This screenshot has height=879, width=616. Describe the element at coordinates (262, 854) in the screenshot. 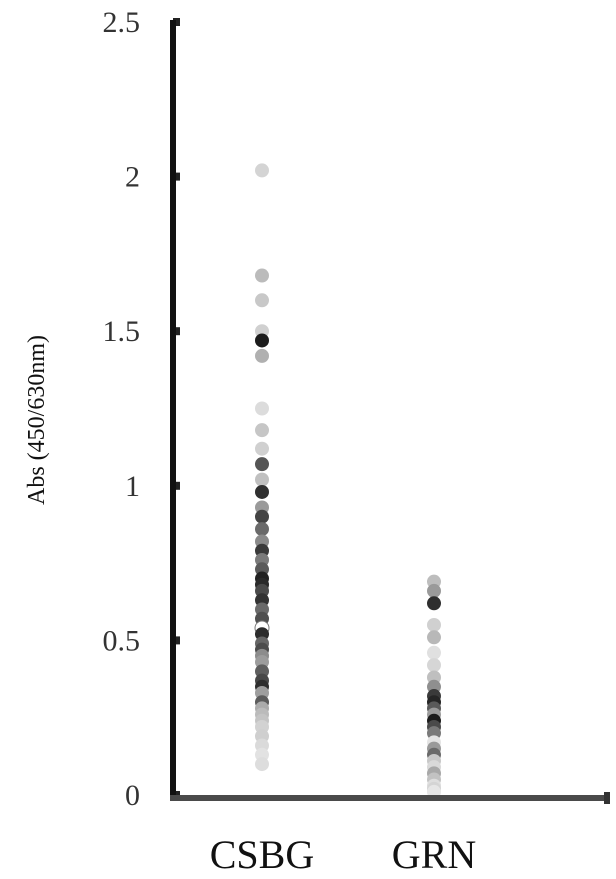

I see `x-category-label: CSBG` at that location.